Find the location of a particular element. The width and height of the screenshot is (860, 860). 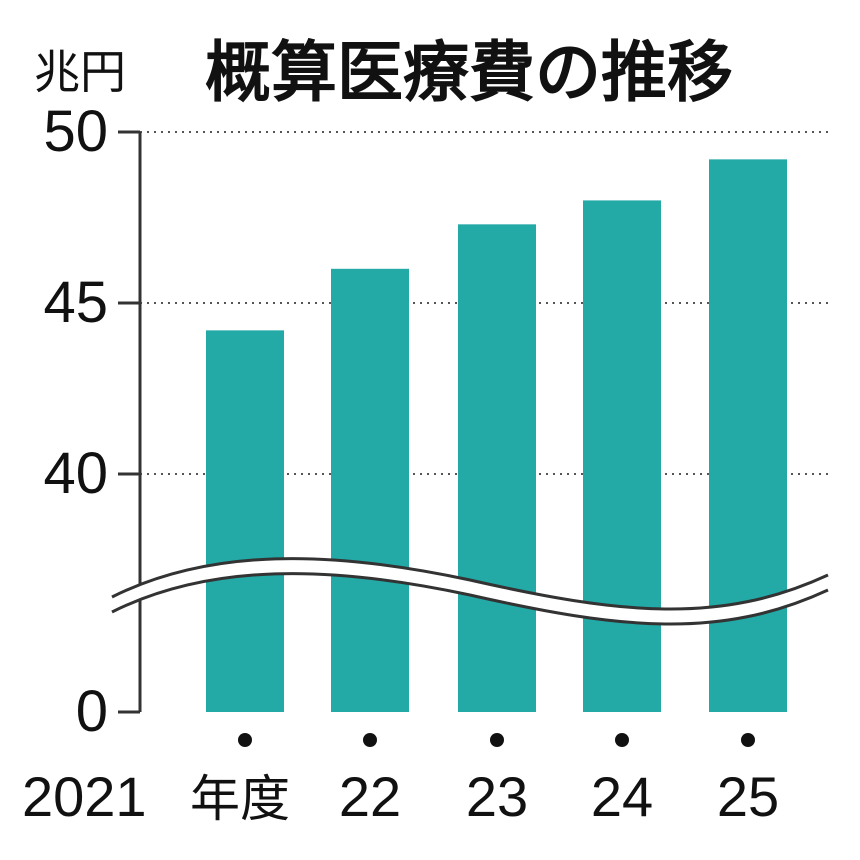

y-tick-label-45: 45 is located at coordinates (75, 302).